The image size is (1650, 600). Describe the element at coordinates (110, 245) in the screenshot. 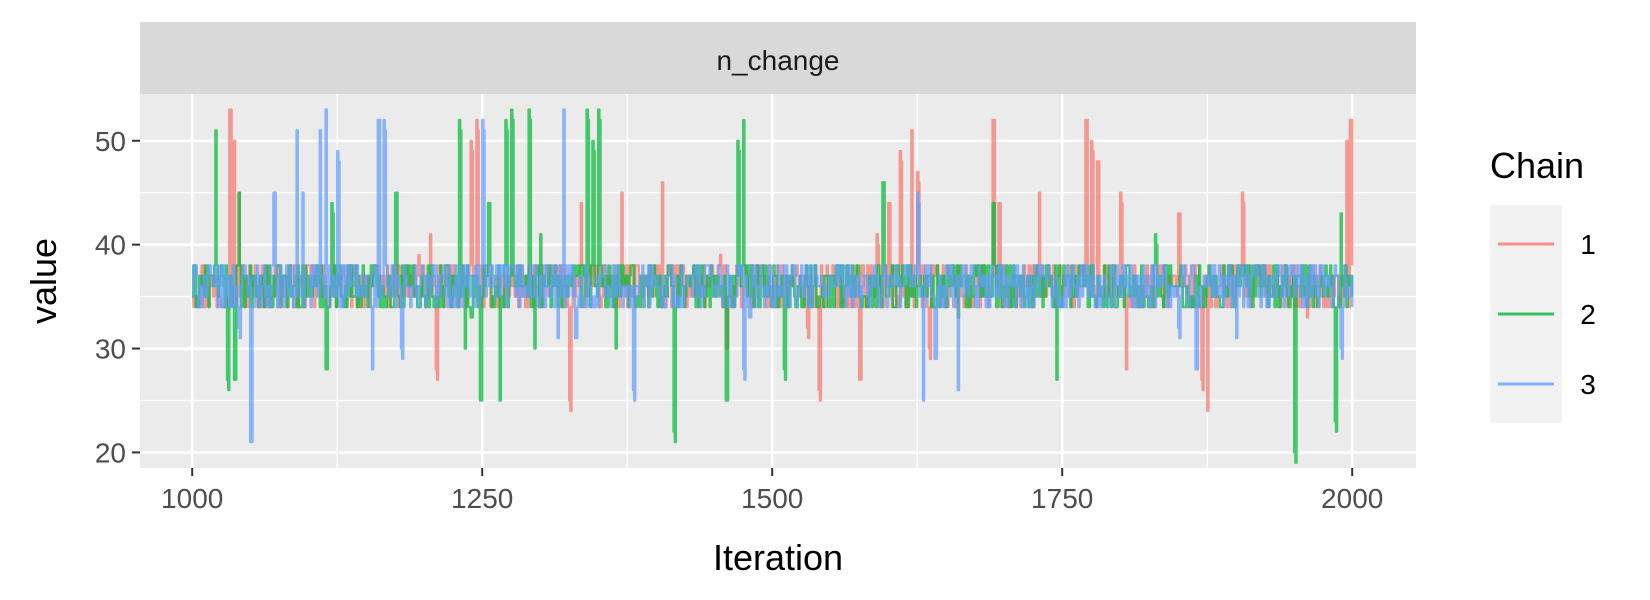

I see `y-tick-label: 40` at that location.